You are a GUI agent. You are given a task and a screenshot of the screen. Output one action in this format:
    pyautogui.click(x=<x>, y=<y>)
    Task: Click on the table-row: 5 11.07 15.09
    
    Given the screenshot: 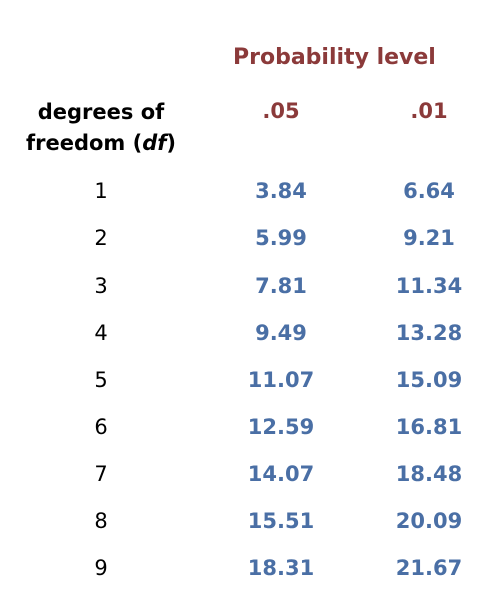 What is the action you would take?
    pyautogui.click(x=252, y=383)
    